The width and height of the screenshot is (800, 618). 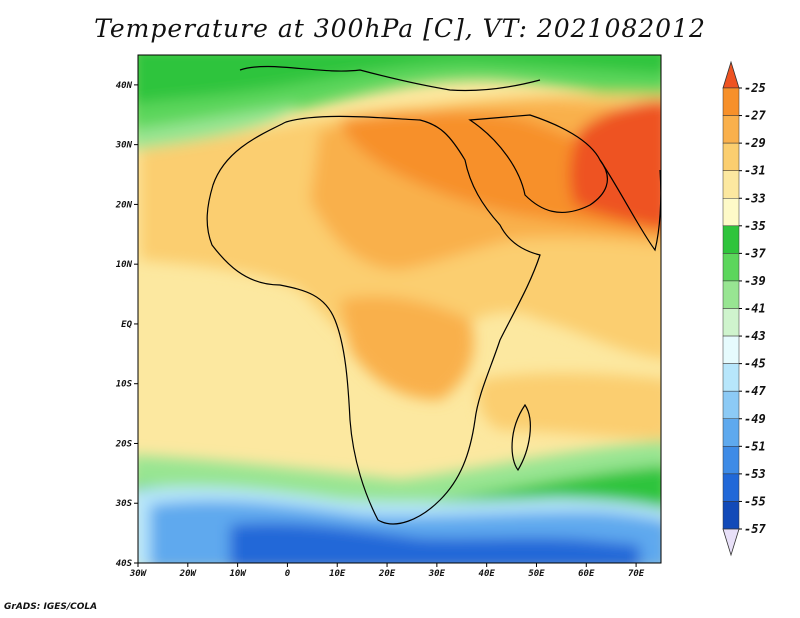 I want to click on field-central-warm, so click(x=407, y=348).